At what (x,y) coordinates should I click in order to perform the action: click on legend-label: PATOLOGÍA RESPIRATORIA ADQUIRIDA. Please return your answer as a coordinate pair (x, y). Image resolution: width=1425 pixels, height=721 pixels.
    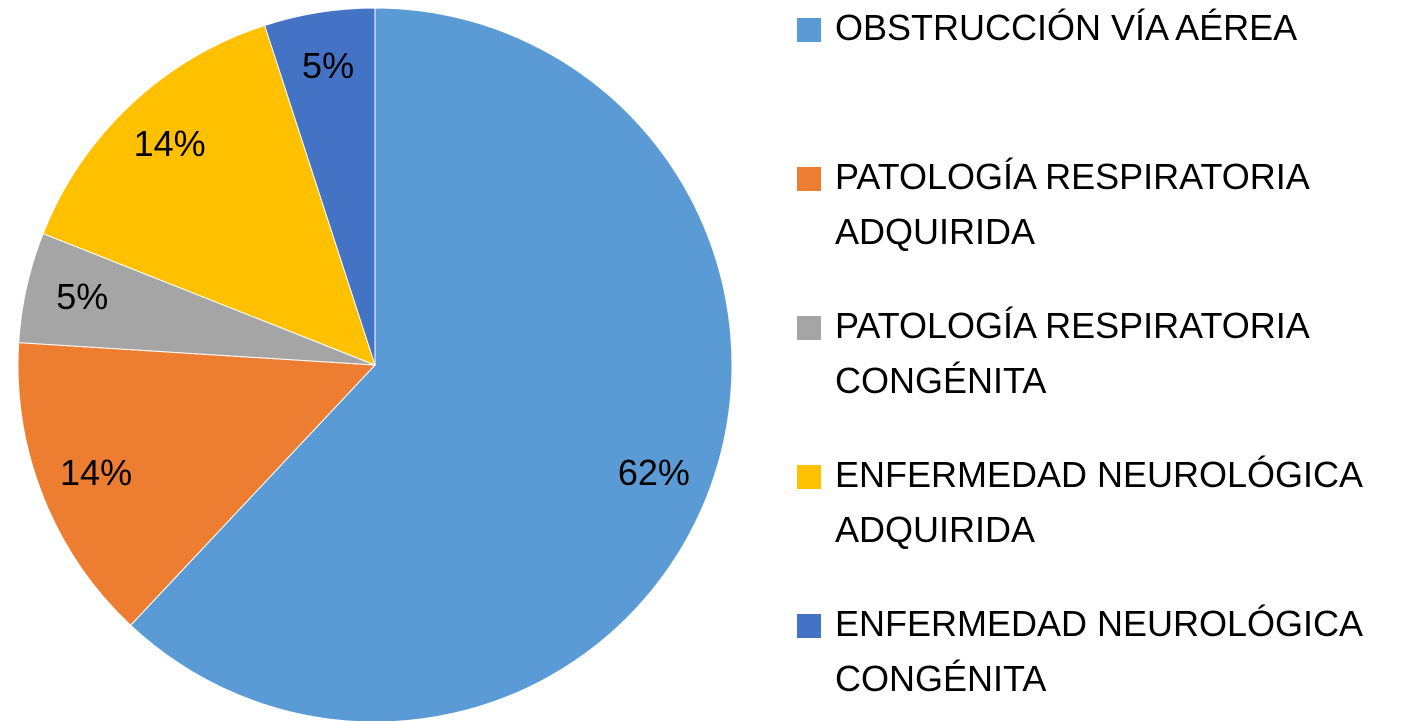
    Looking at the image, I should click on (1072, 204).